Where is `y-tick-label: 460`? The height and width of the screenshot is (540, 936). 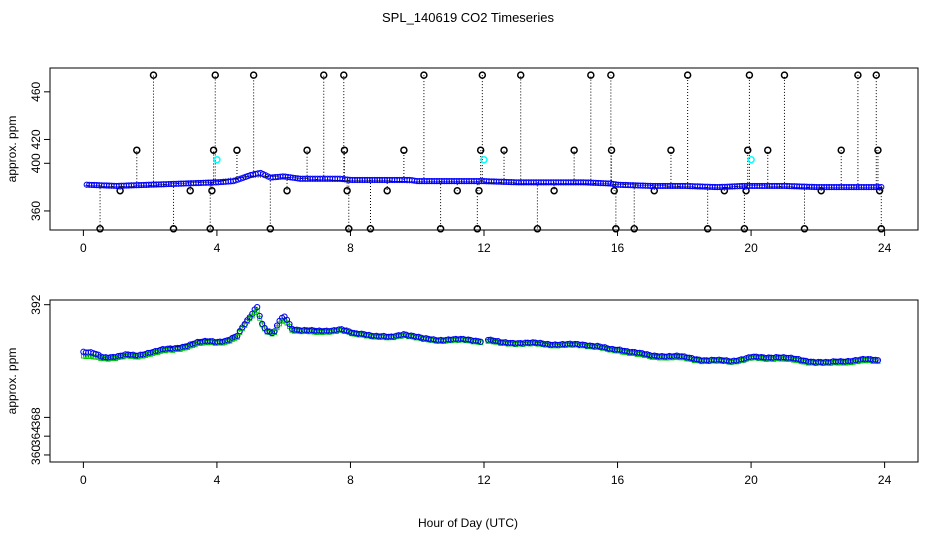
y-tick-label: 460 is located at coordinates (36, 91).